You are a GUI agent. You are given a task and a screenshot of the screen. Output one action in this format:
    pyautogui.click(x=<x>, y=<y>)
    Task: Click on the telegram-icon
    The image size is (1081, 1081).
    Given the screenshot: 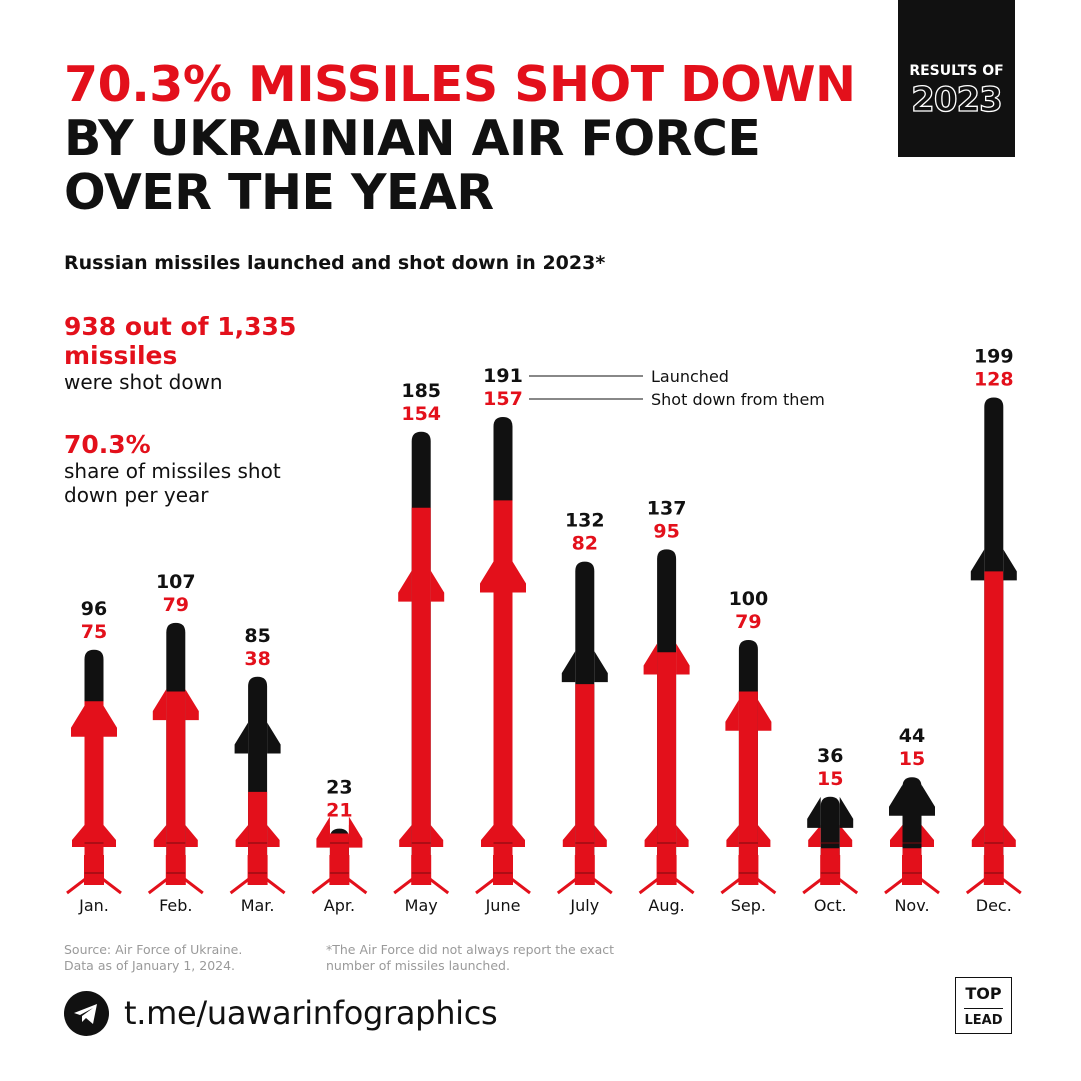 What is the action you would take?
    pyautogui.click(x=86, y=1013)
    